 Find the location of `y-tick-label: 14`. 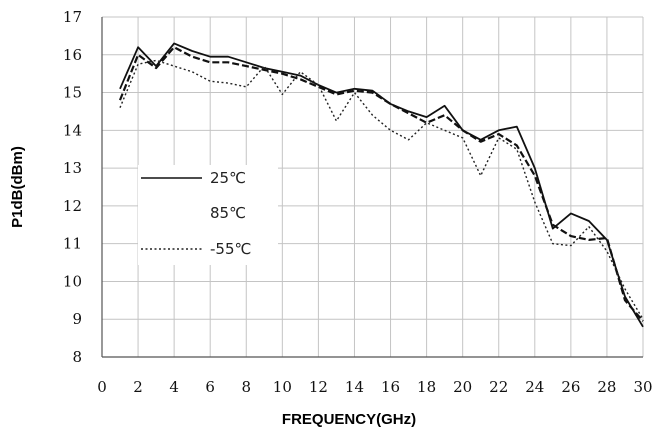

y-tick-label: 14 is located at coordinates (72, 130).